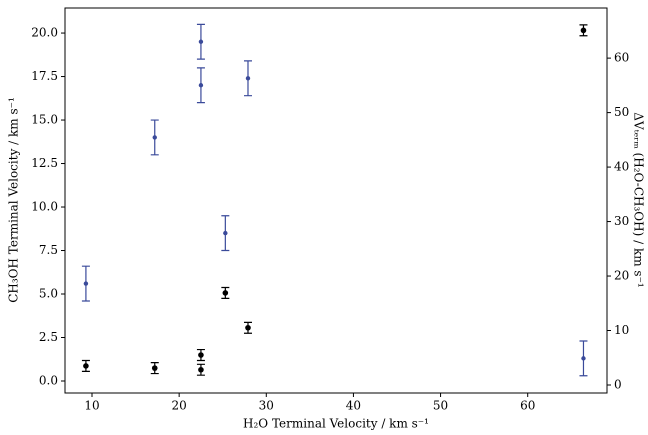 This screenshot has width=648, height=435. What do you see at coordinates (44, 163) in the screenshot?
I see `y-tick-label: 12.5` at bounding box center [44, 163].